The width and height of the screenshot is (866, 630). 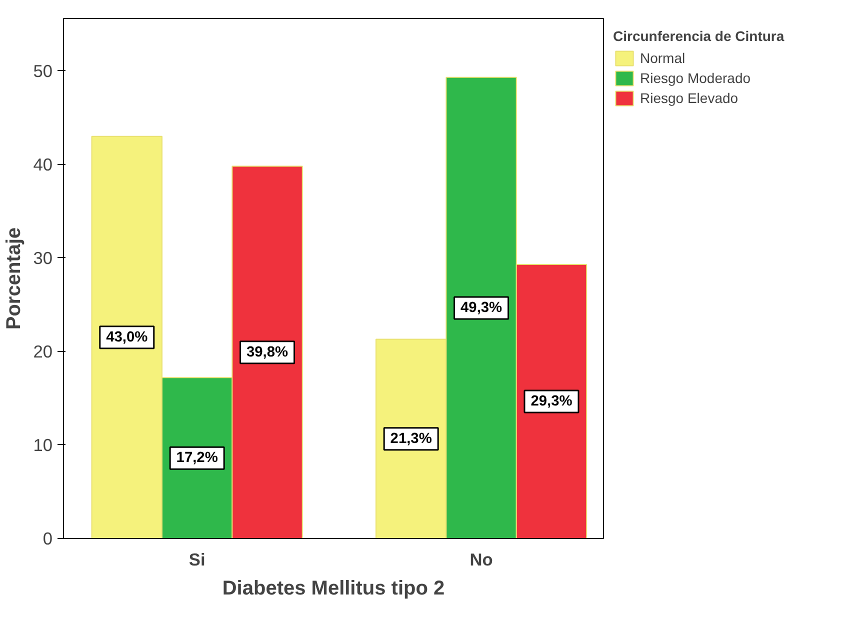 I want to click on y-tick-label: 10, so click(x=43, y=444).